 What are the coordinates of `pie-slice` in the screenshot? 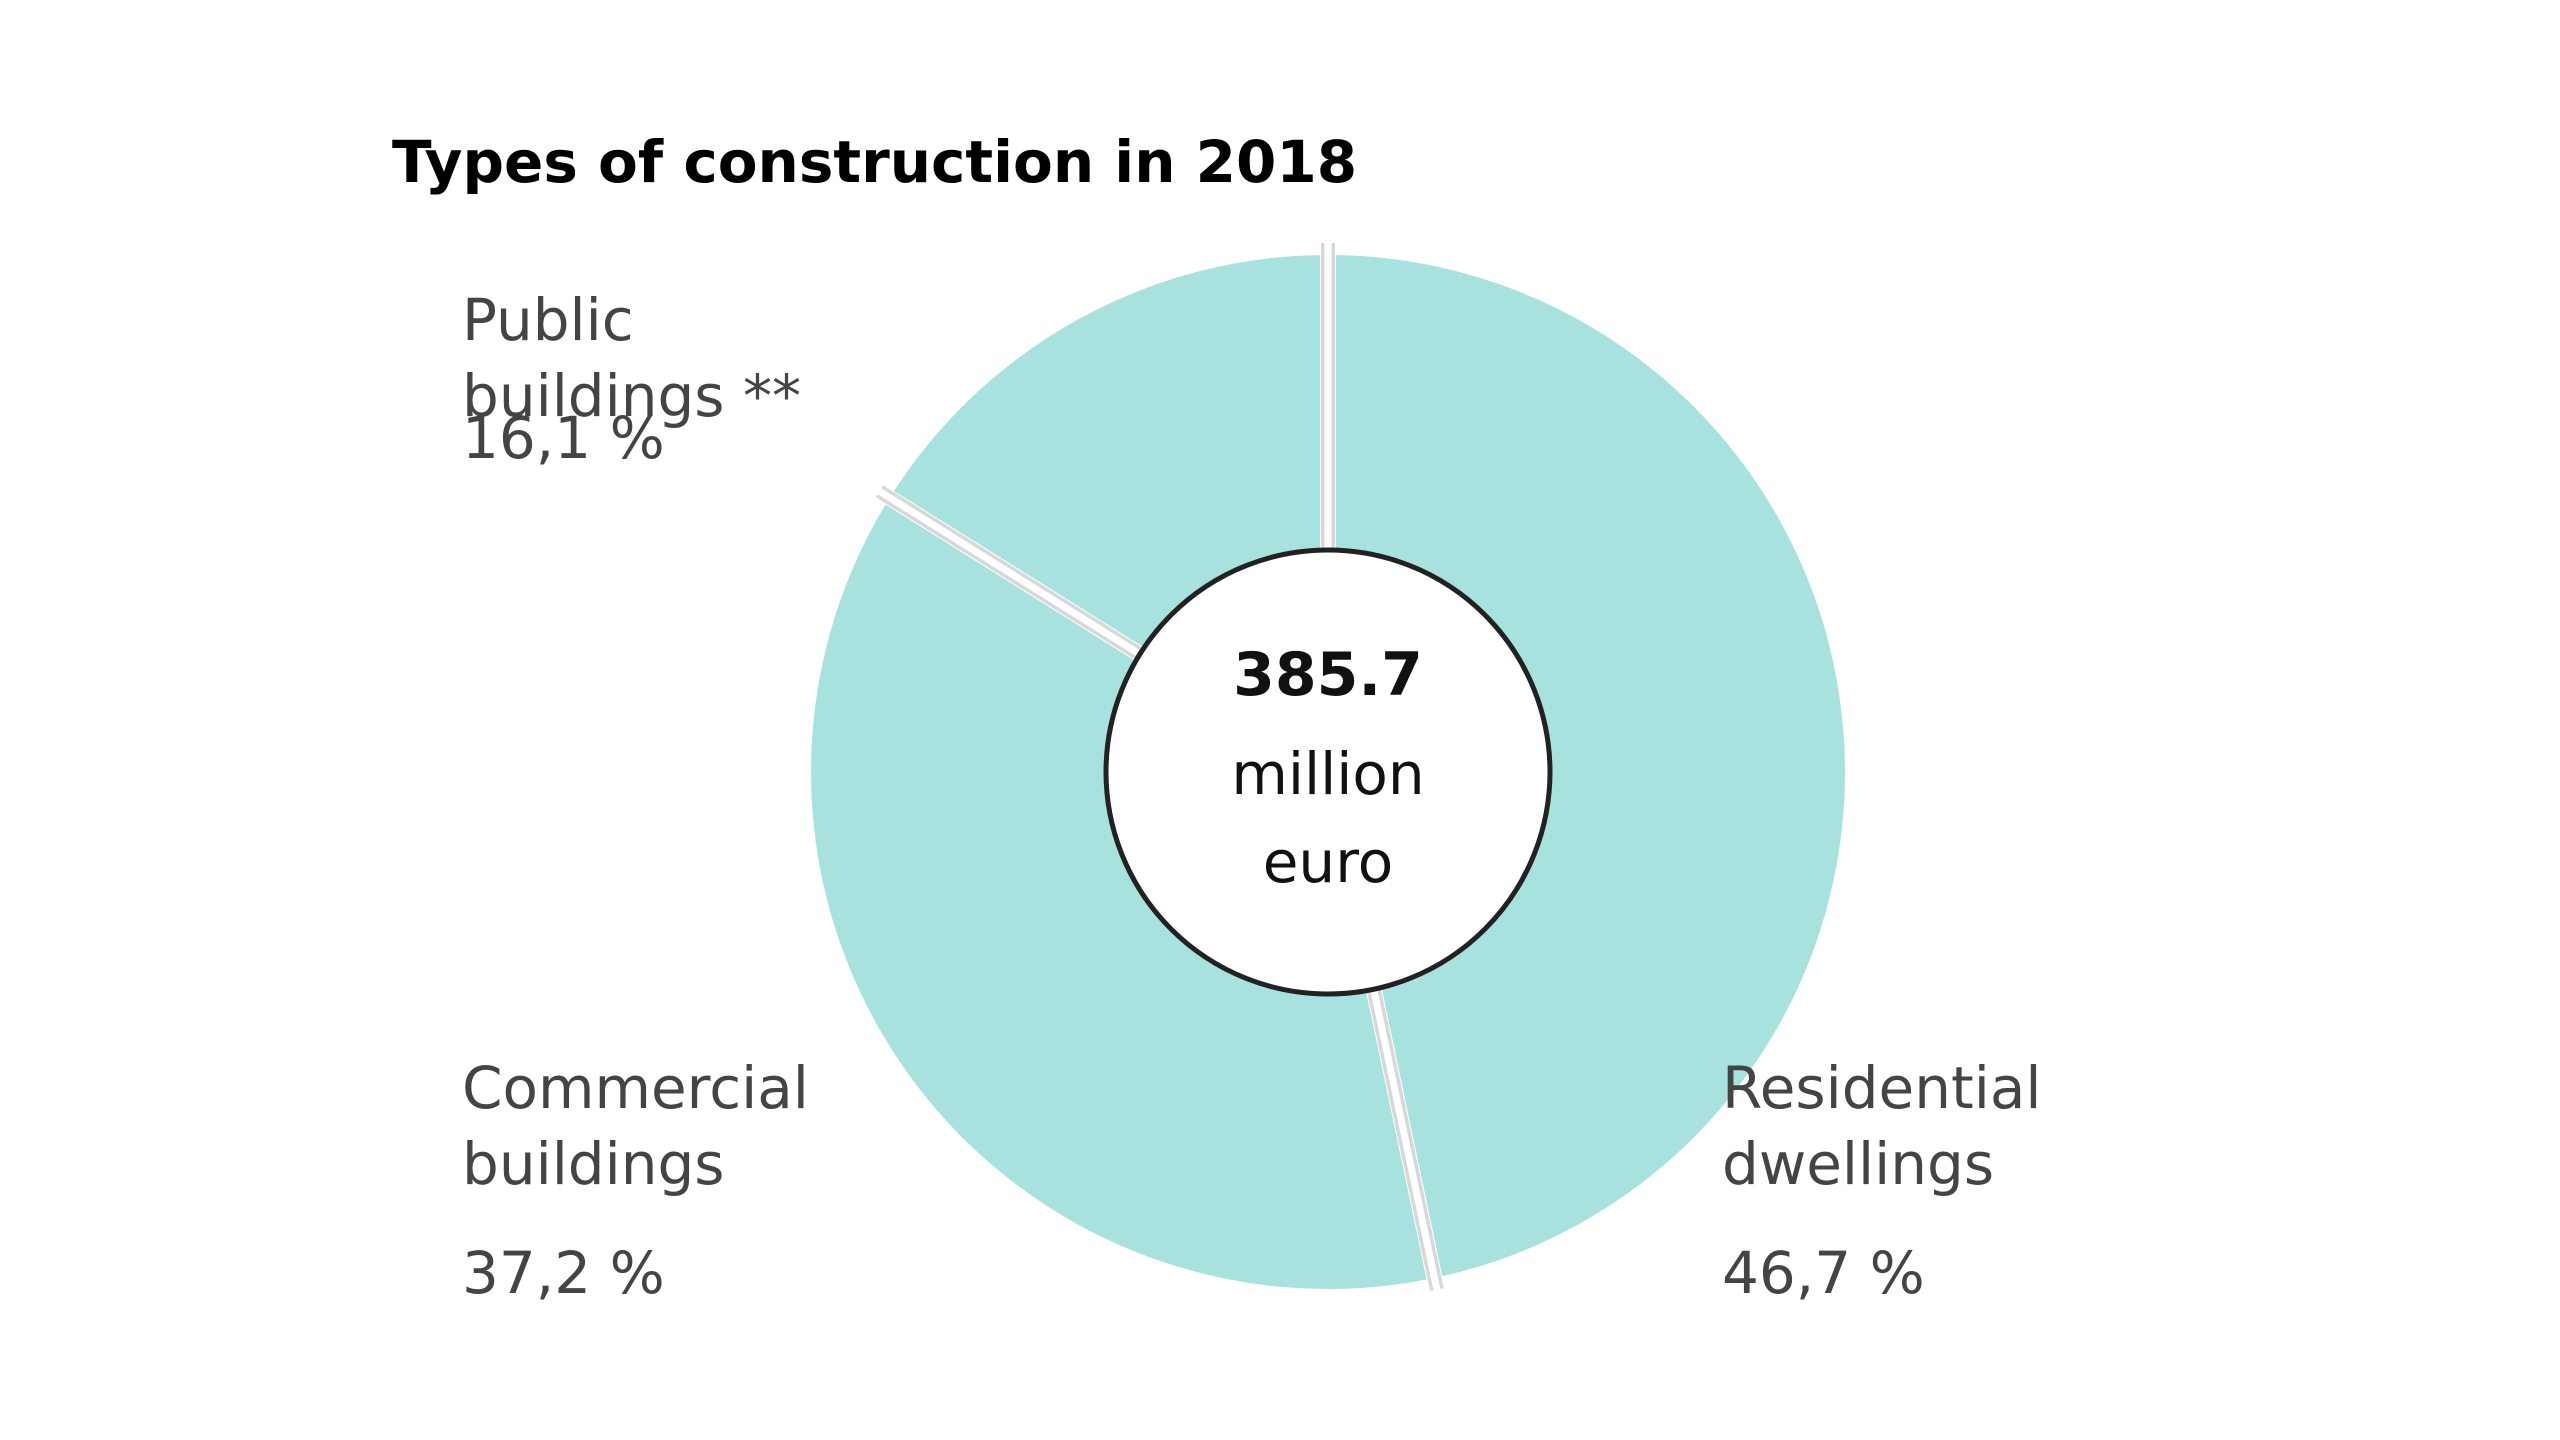 It's located at (1120, 893).